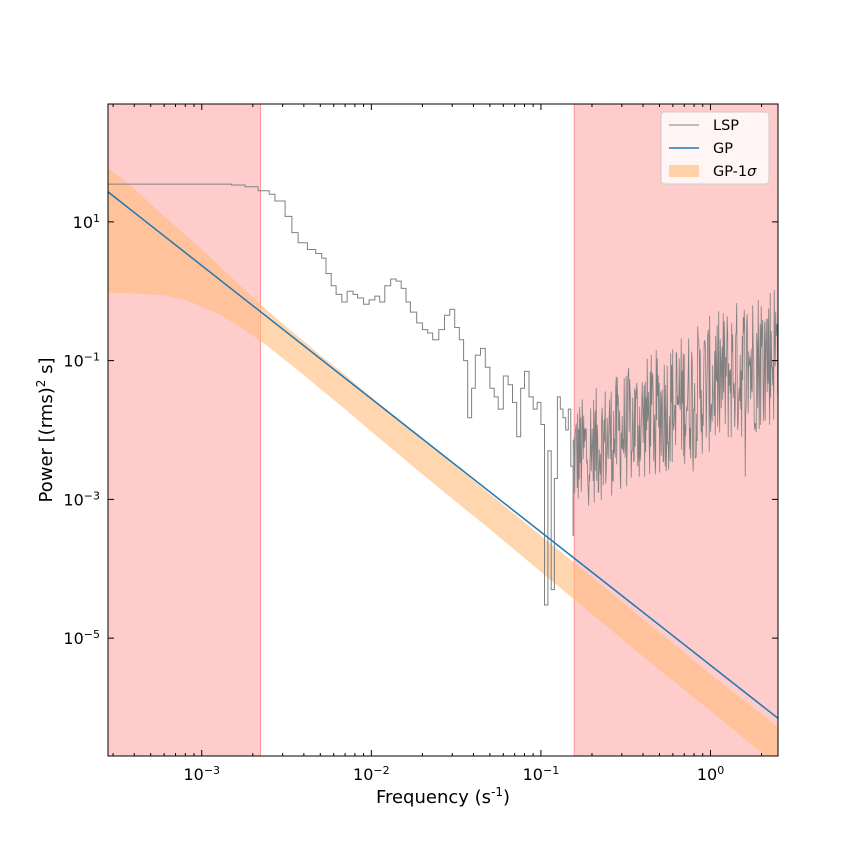 This screenshot has width=864, height=864. What do you see at coordinates (86, 221) in the screenshot?
I see `y-tick-label: 10¹` at bounding box center [86, 221].